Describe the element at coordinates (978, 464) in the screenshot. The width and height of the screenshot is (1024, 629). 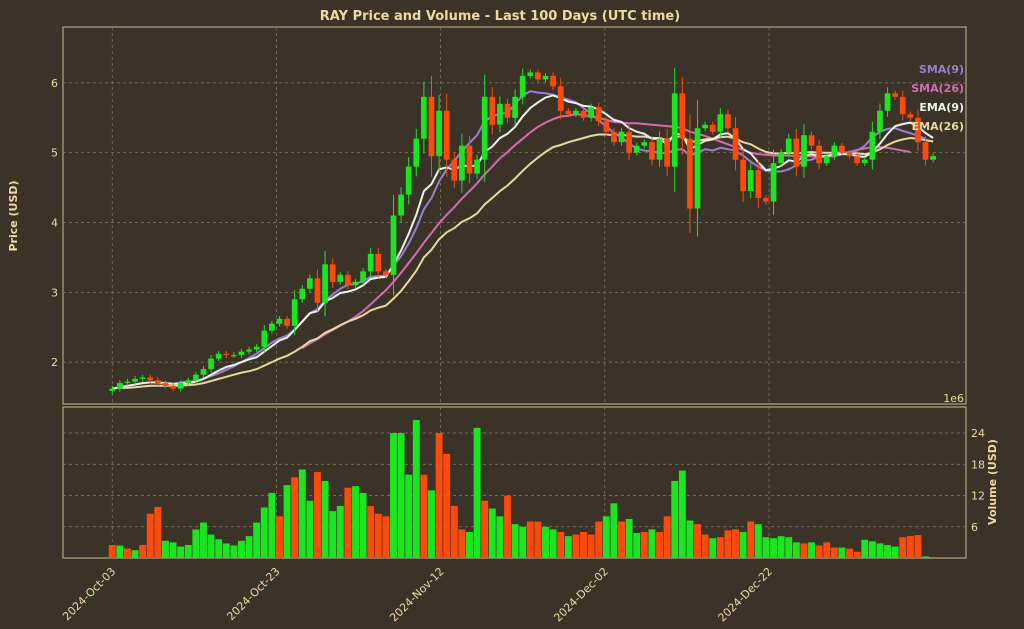
I see `volume-y-tick-label: 18` at that location.